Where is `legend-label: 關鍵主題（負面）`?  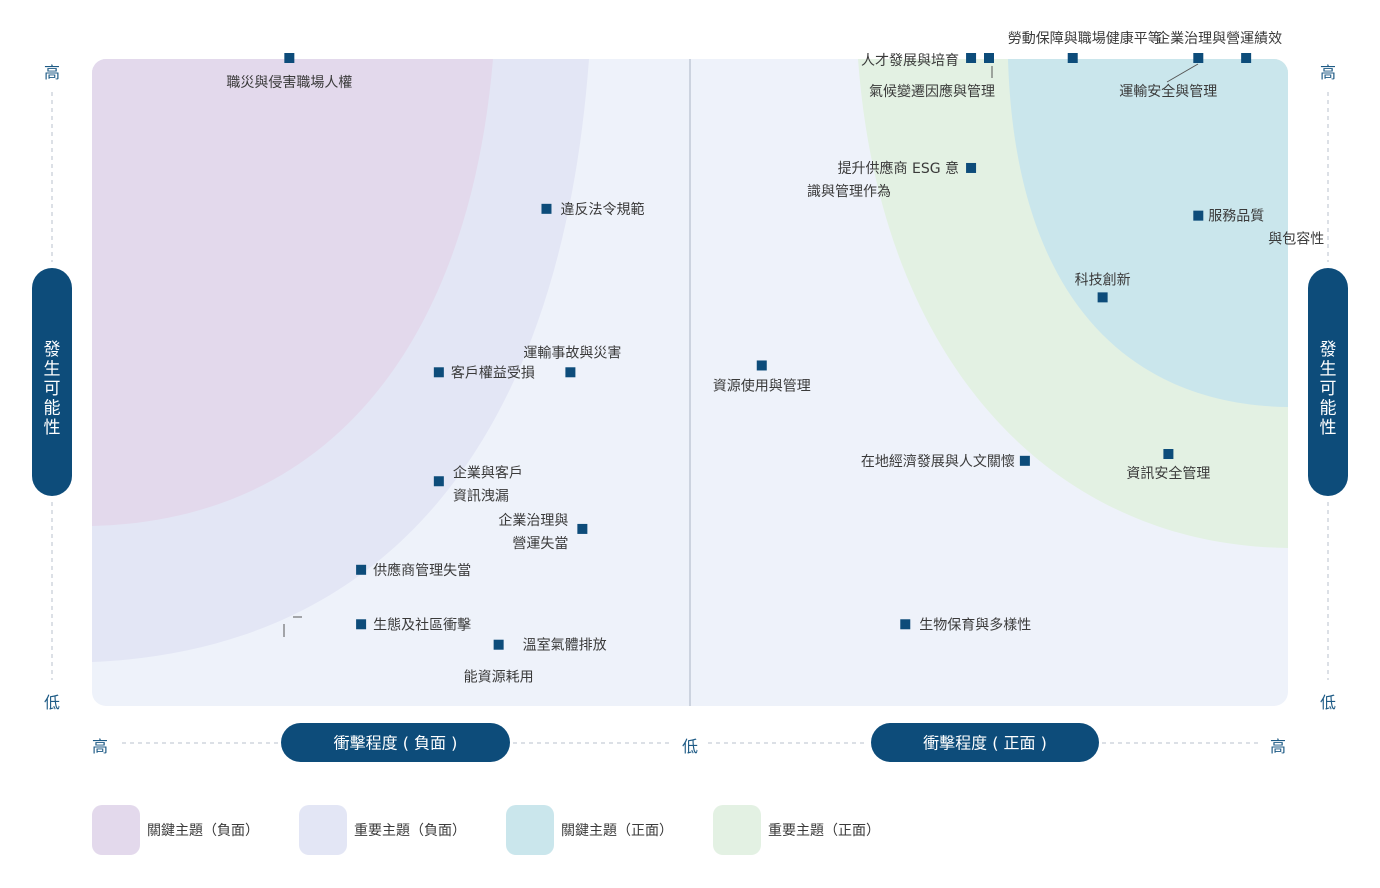
legend-label: 關鍵主題（負面） is located at coordinates (203, 831).